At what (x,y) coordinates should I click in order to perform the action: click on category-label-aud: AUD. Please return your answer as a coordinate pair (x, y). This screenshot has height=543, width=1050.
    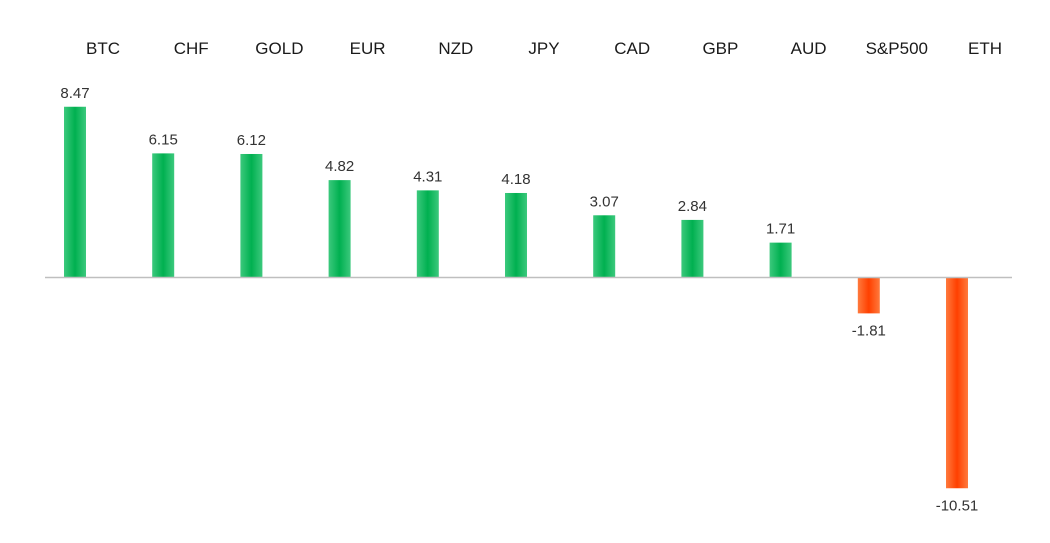
    Looking at the image, I should click on (809, 48).